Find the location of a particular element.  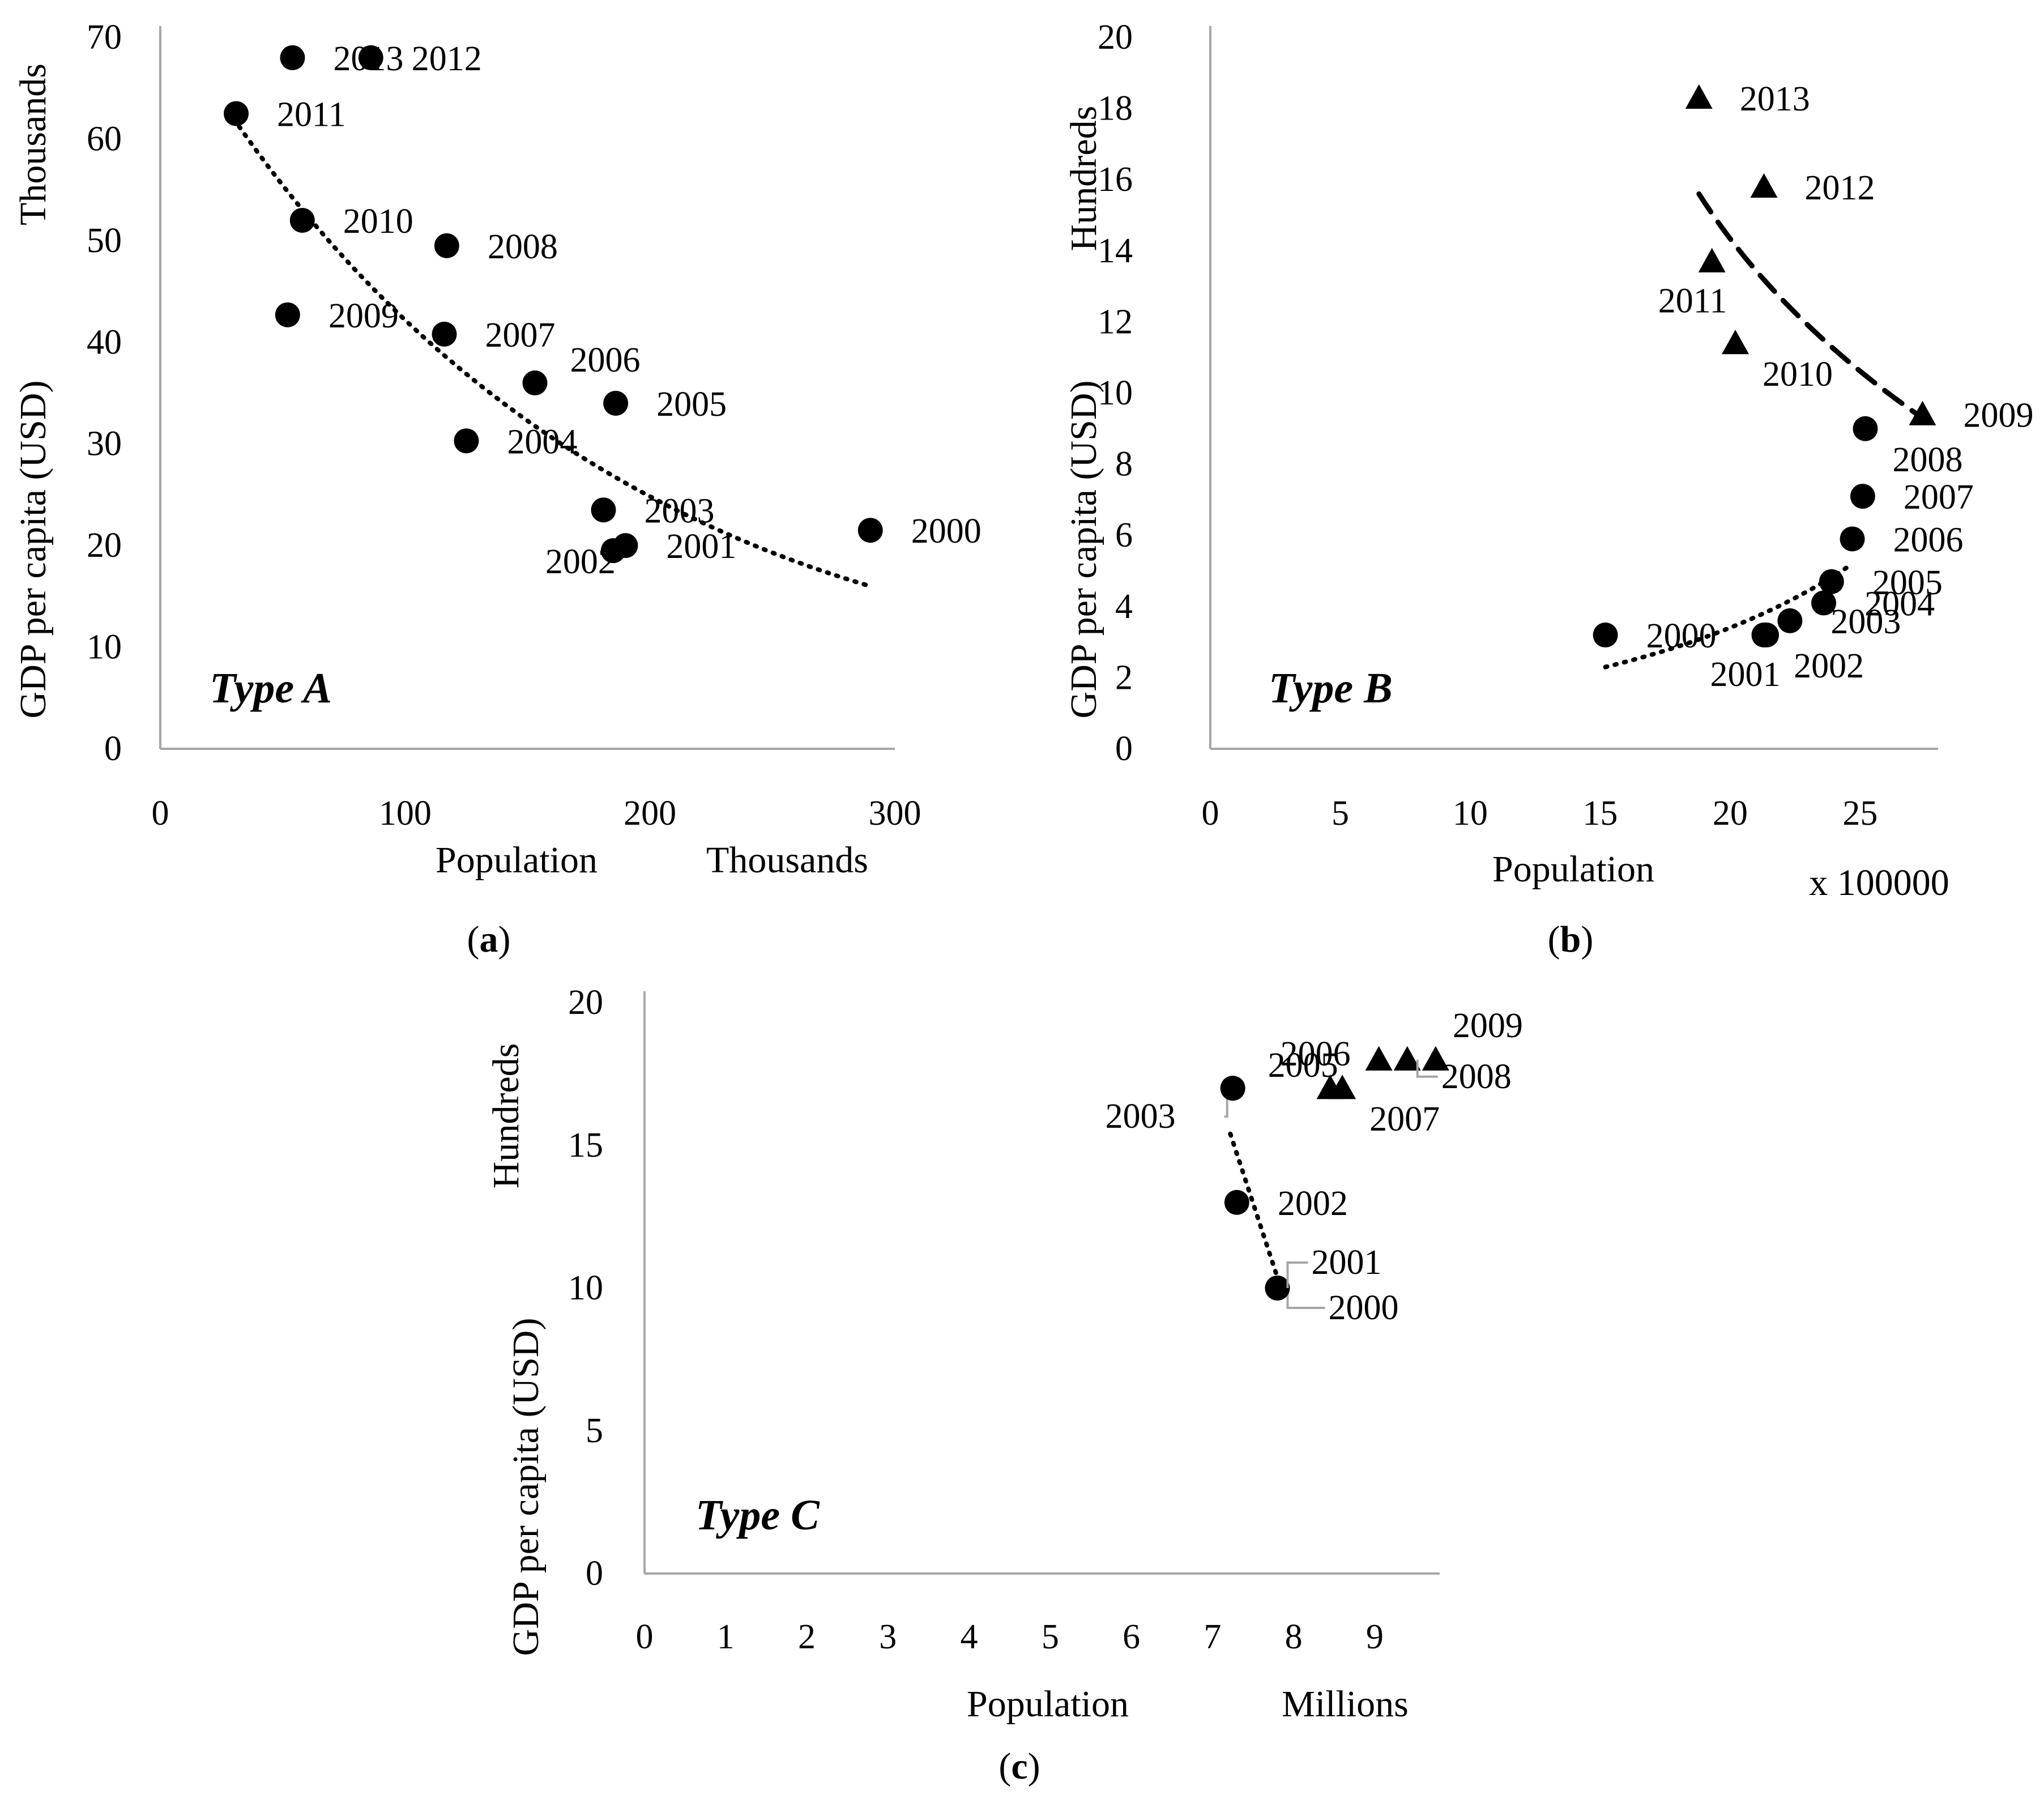

y-tick-label: 18 is located at coordinates (1115, 108).